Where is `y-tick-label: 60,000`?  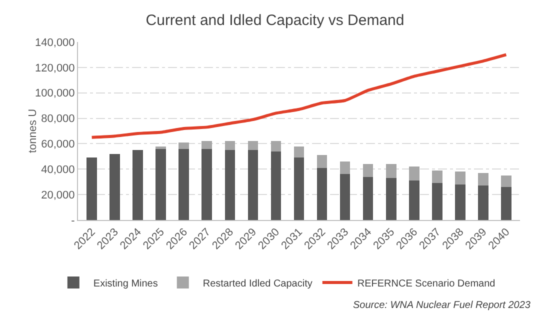
y-tick-label: 60,000 is located at coordinates (58, 144).